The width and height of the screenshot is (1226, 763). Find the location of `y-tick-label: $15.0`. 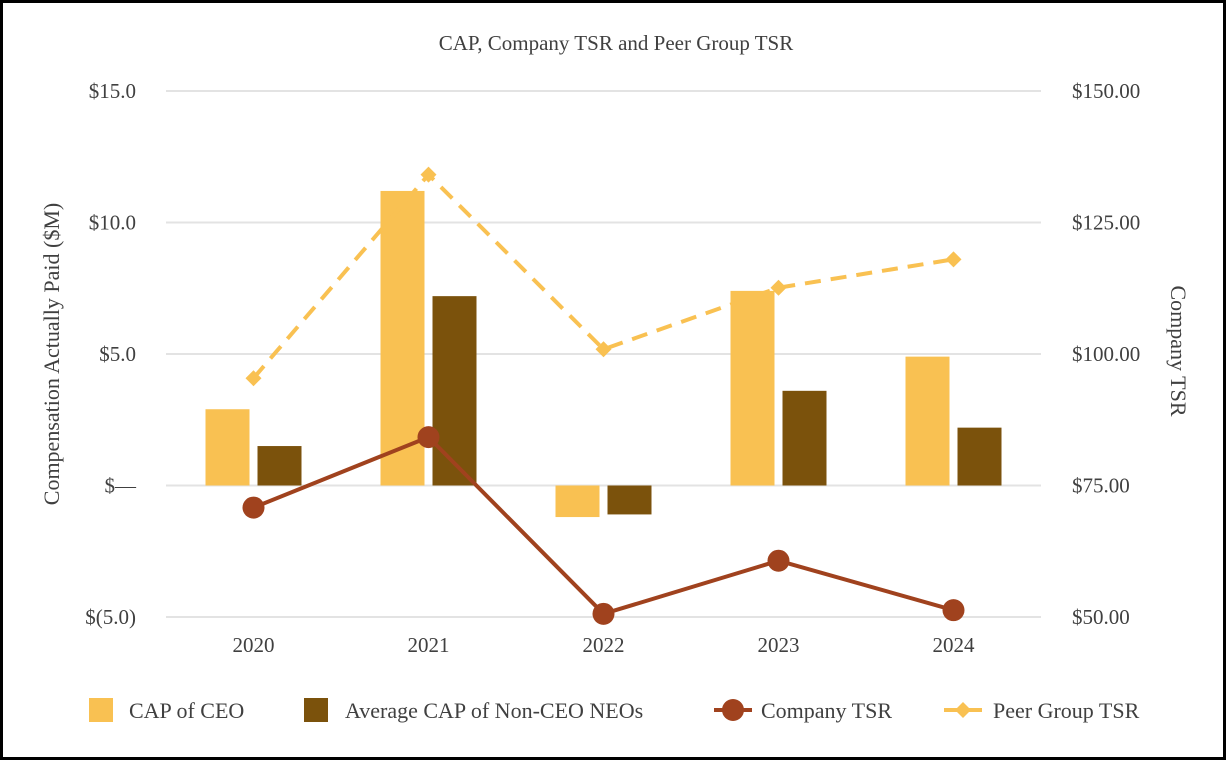

y-tick-label: $15.0 is located at coordinates (112, 91).